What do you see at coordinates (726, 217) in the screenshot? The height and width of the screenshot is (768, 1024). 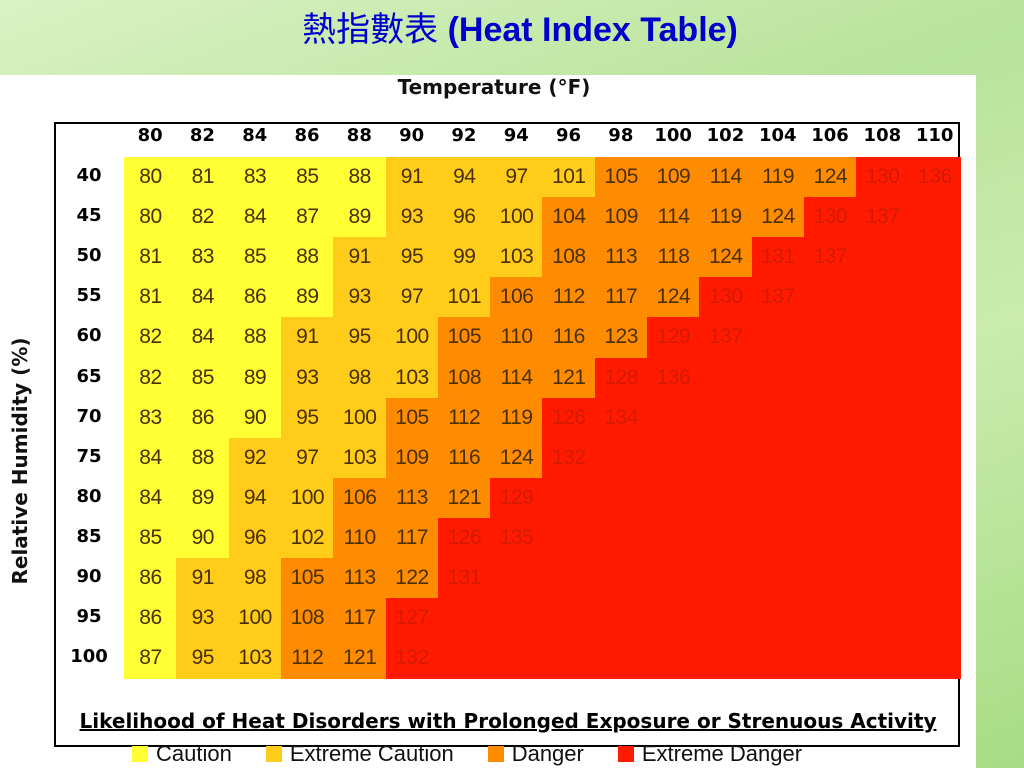 I see `heat-index-cell: 119` at bounding box center [726, 217].